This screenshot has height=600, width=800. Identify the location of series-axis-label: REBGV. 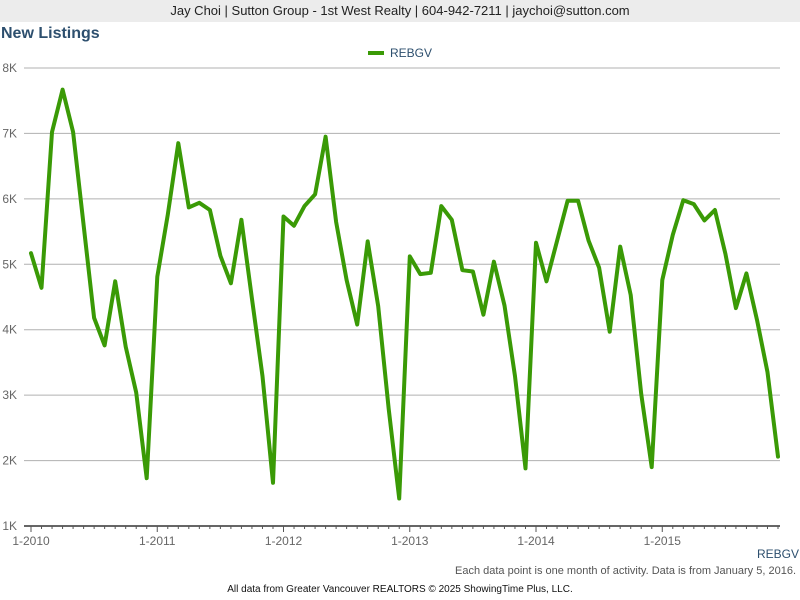
(777, 554).